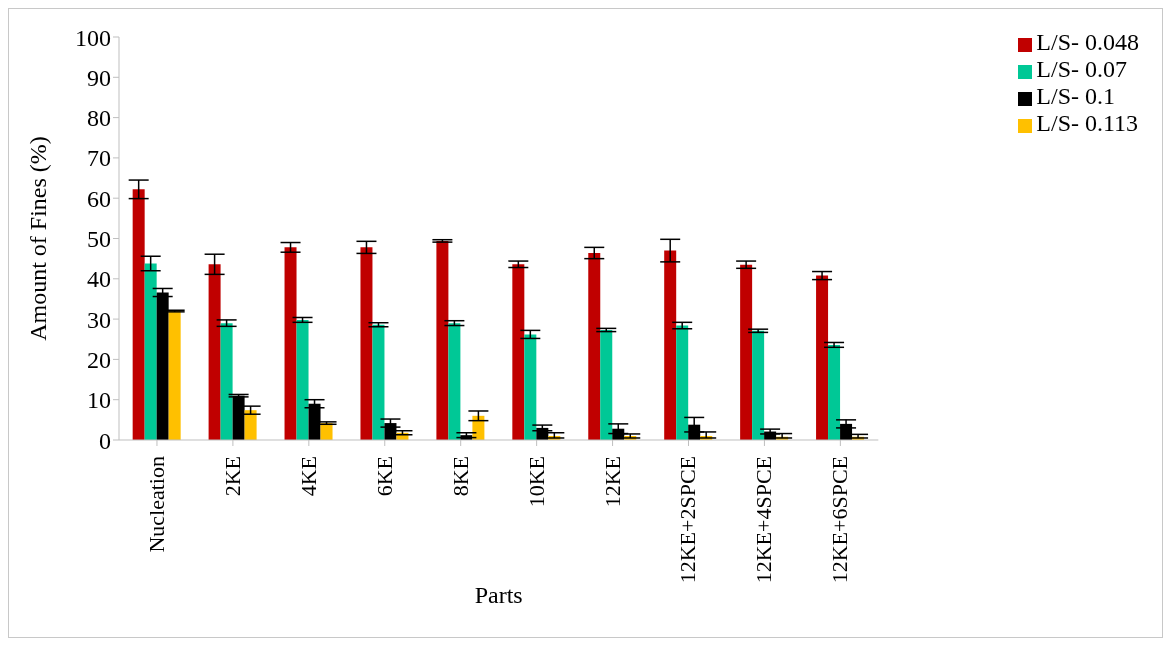 Image resolution: width=1173 pixels, height=646 pixels. What do you see at coordinates (99, 319) in the screenshot?
I see `y-tick-label: 30` at bounding box center [99, 319].